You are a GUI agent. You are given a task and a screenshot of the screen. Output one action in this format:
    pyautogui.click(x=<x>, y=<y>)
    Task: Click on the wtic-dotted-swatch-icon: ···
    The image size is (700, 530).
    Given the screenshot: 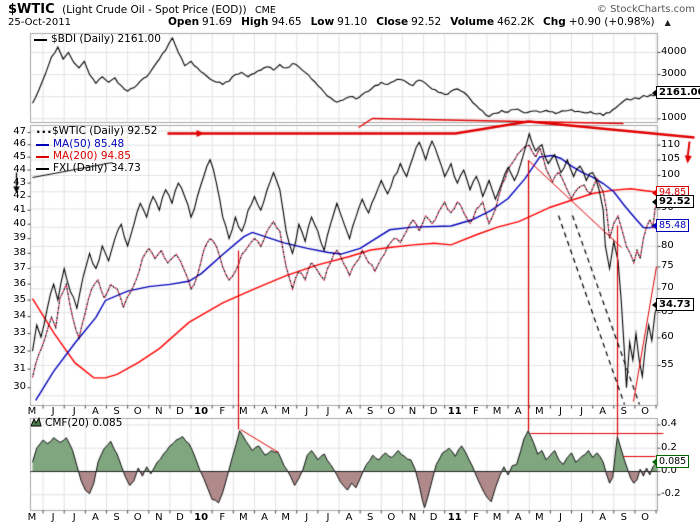 What is the action you would take?
    pyautogui.click(x=44, y=131)
    